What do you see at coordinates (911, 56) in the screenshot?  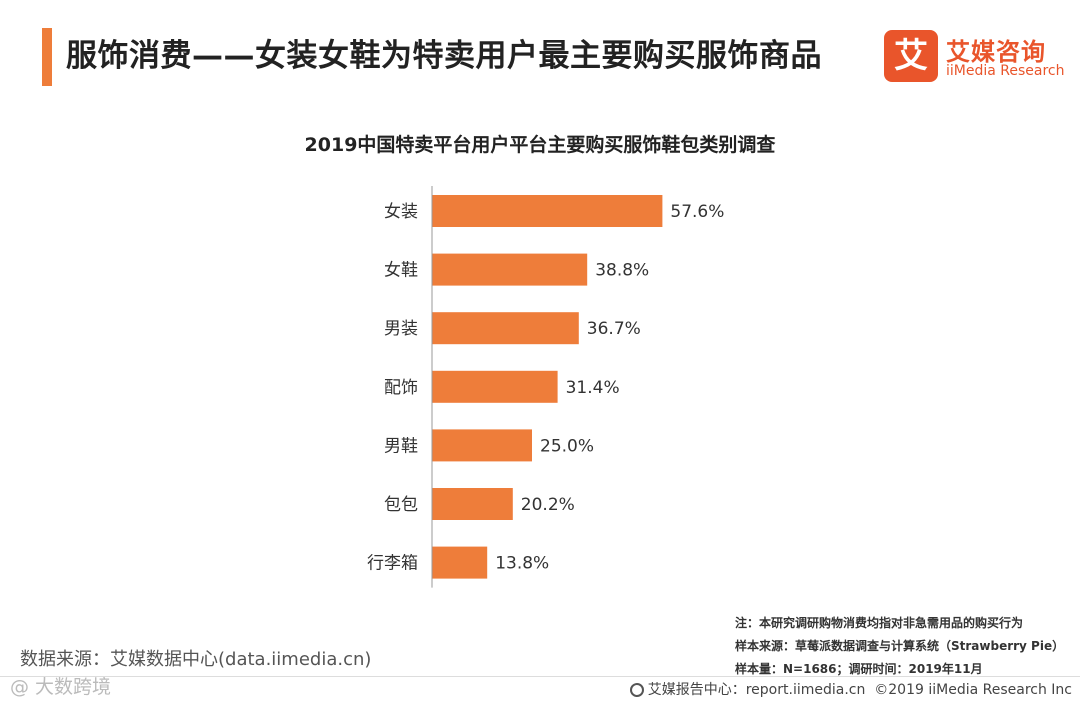 I see `logo-mark: 艾` at bounding box center [911, 56].